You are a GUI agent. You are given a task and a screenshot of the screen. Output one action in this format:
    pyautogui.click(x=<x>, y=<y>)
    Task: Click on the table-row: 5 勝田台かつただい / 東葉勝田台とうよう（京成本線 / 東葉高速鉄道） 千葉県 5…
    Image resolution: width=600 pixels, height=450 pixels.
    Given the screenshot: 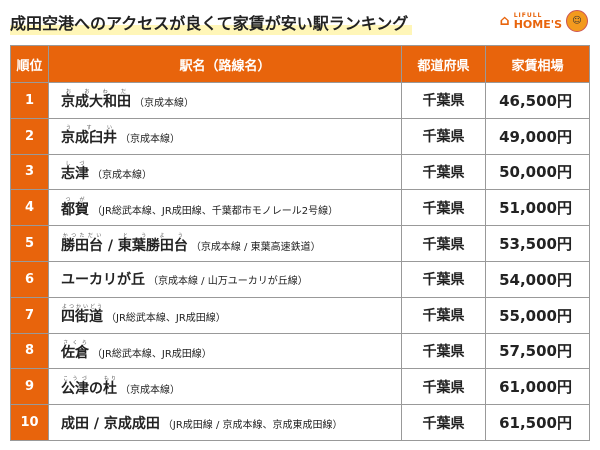 What is the action you would take?
    pyautogui.click(x=300, y=243)
    